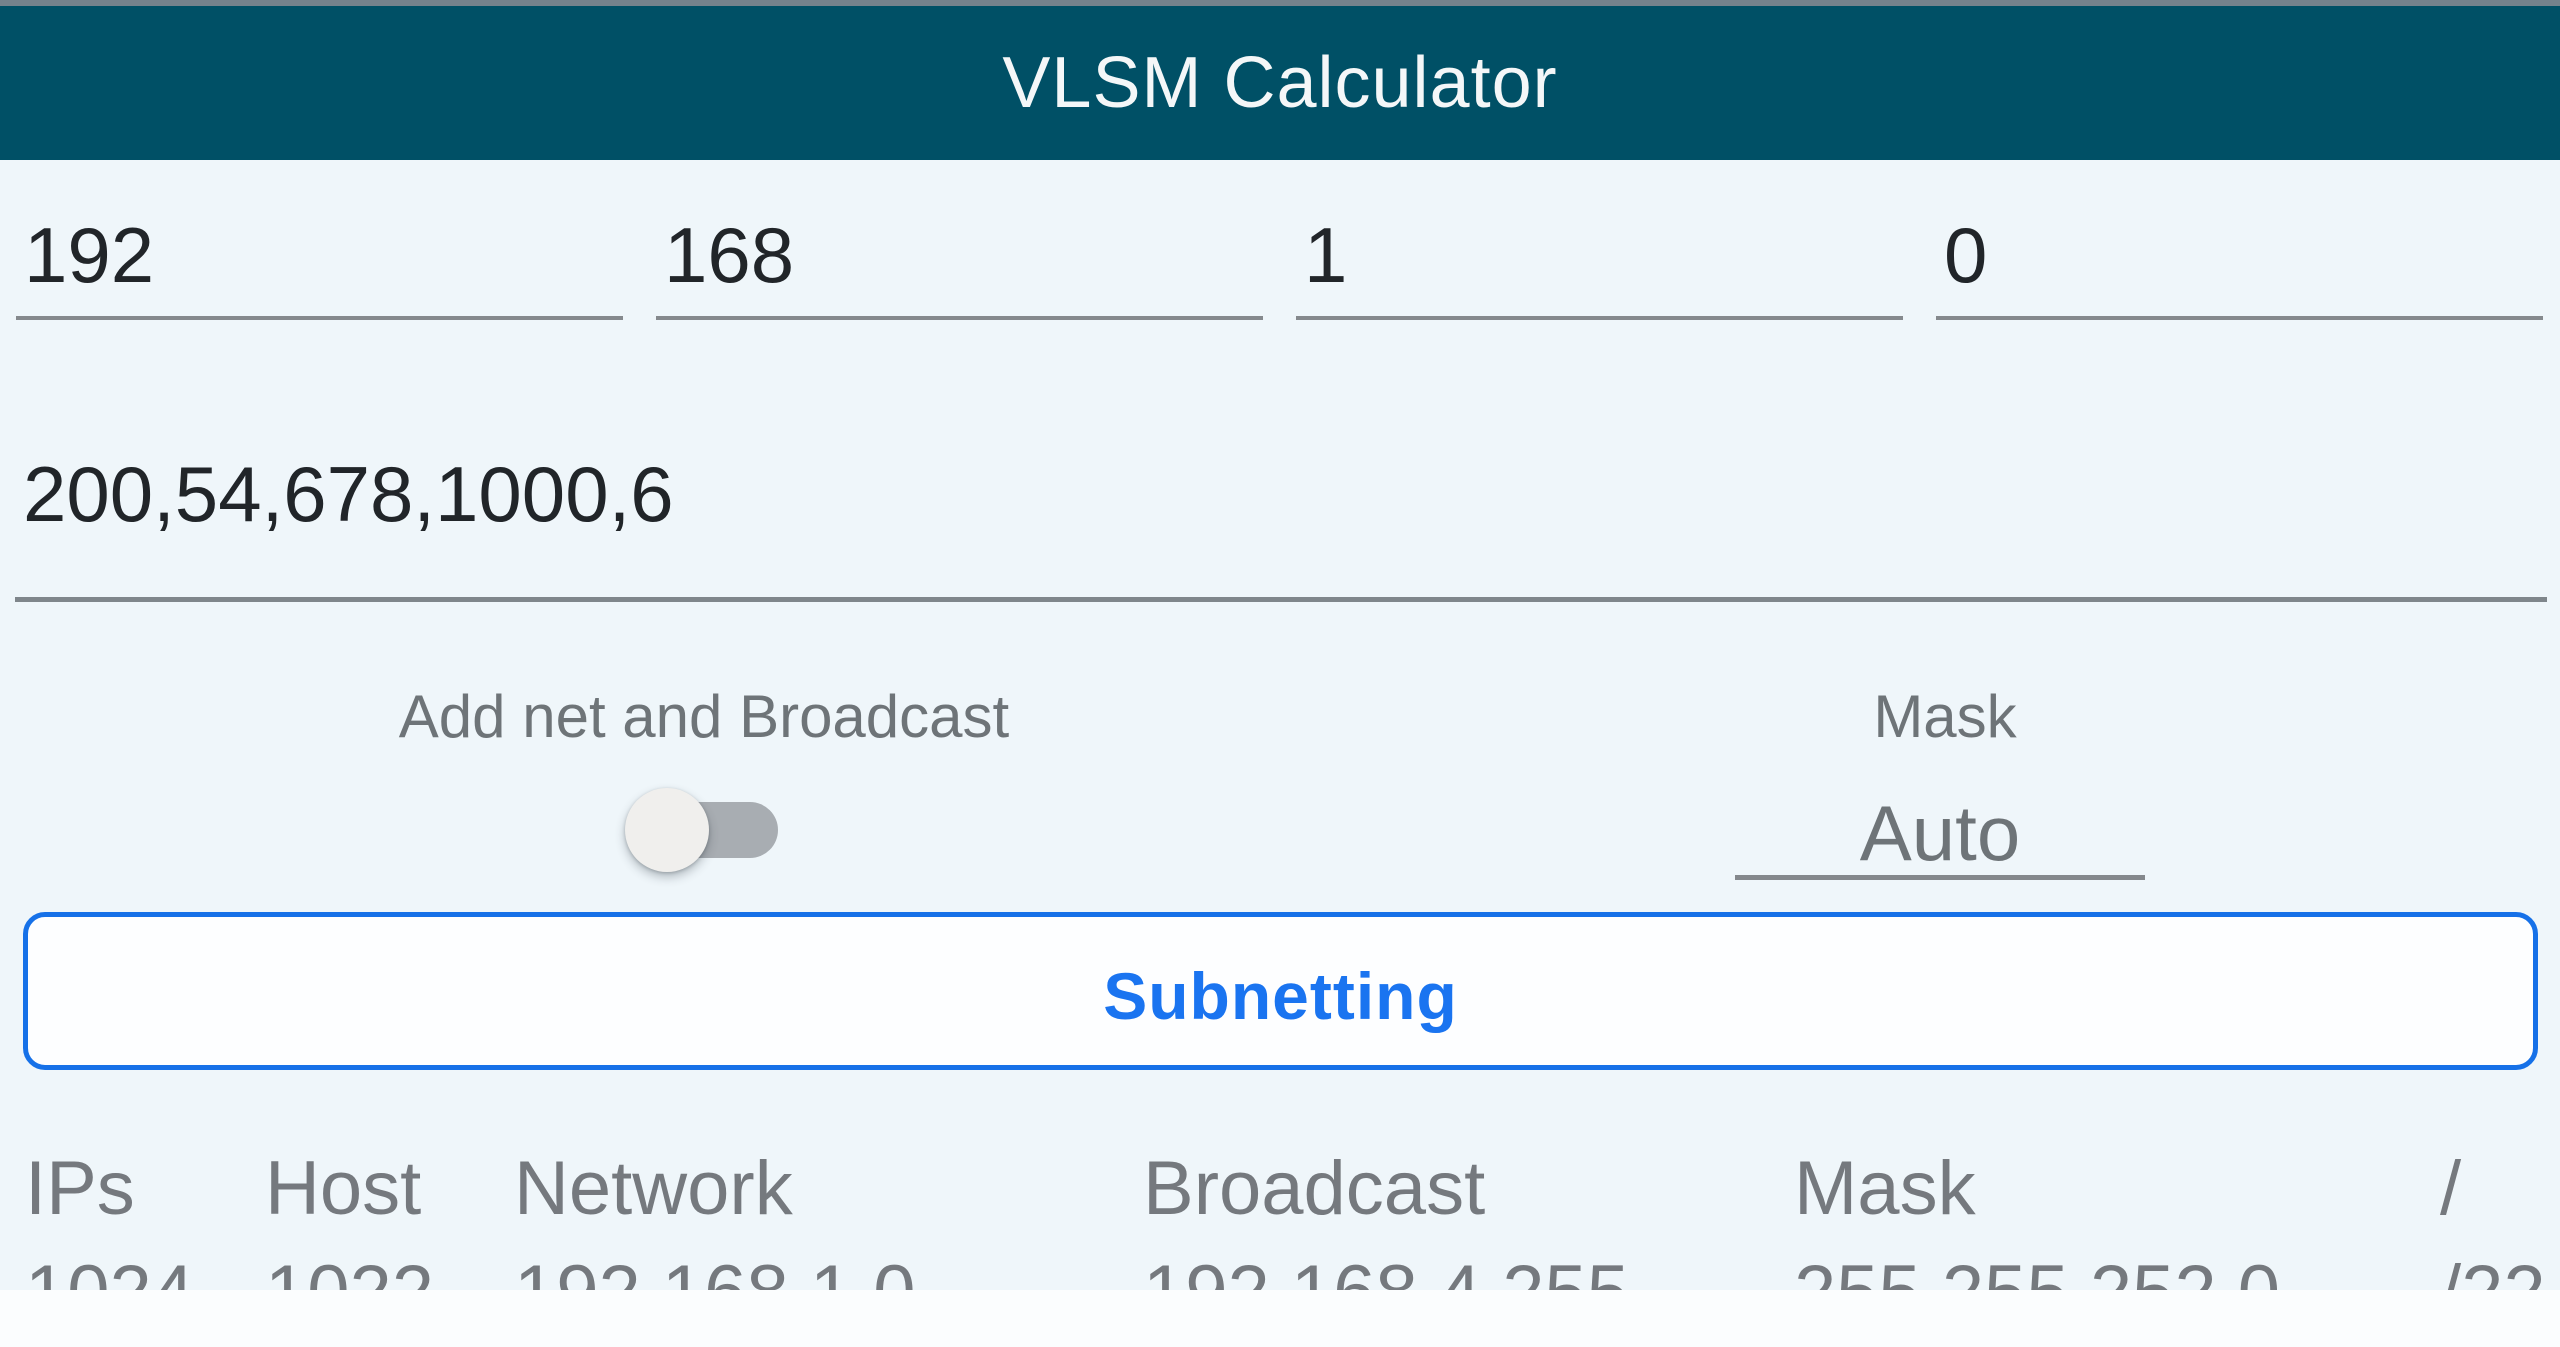 This screenshot has height=1347, width=2560. I want to click on octet-4-input, so click(2239, 266).